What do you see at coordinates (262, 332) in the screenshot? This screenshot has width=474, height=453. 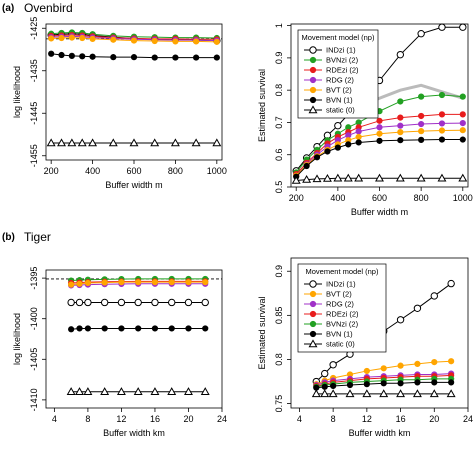 I see `y-axis-label: Estimated survival` at bounding box center [262, 332].